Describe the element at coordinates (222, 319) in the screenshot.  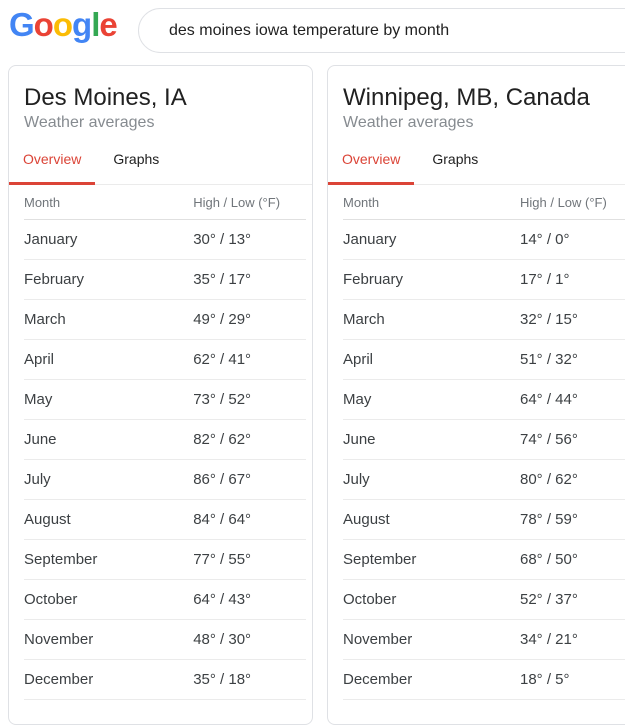
I see `high-low-cell: 49° / 29°` at that location.